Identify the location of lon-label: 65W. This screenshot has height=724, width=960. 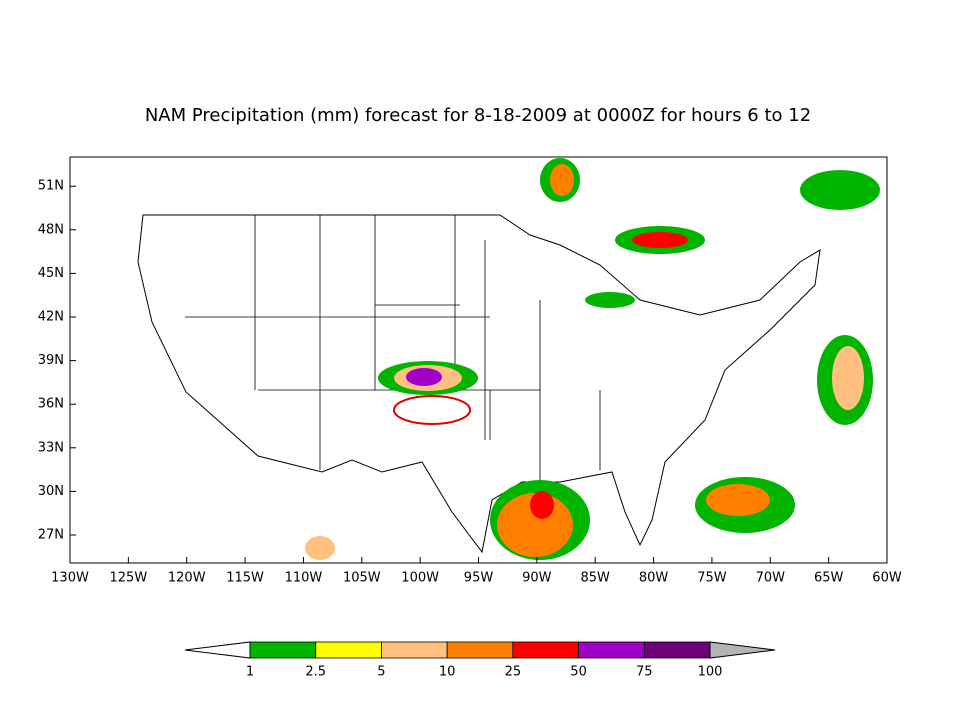
(829, 578).